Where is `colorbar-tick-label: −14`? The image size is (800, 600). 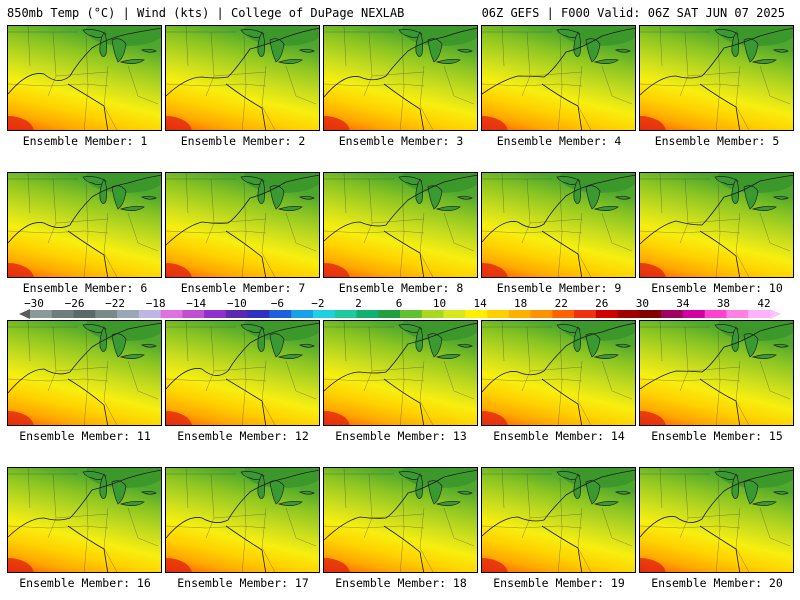
colorbar-tick-label: −14 is located at coordinates (196, 303).